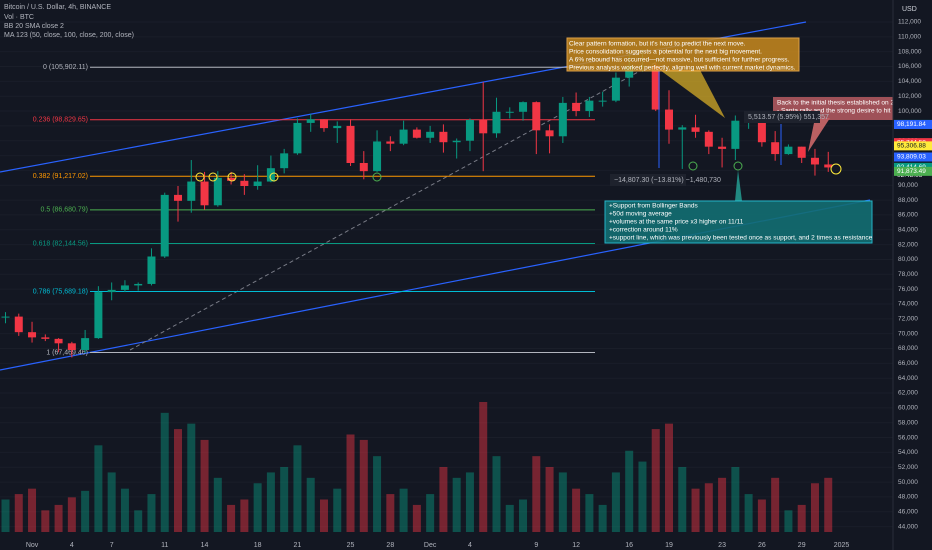  Describe the element at coordinates (842, 545) in the screenshot. I see `x-tick-label: 2025` at that location.